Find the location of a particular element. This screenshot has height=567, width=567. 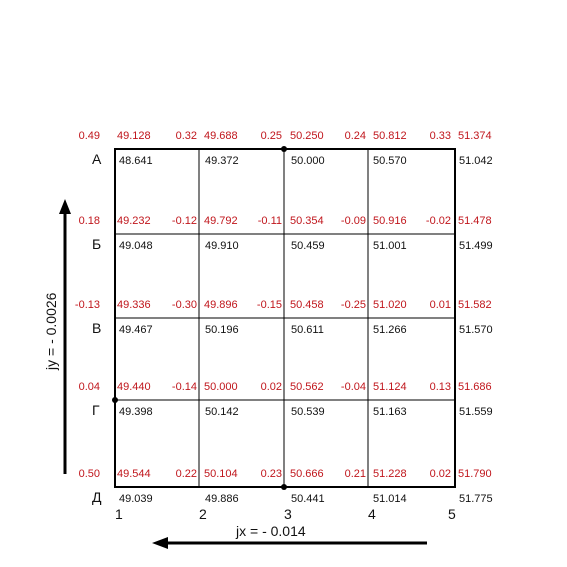

work-height-left: 0.18 is located at coordinates (89, 221).